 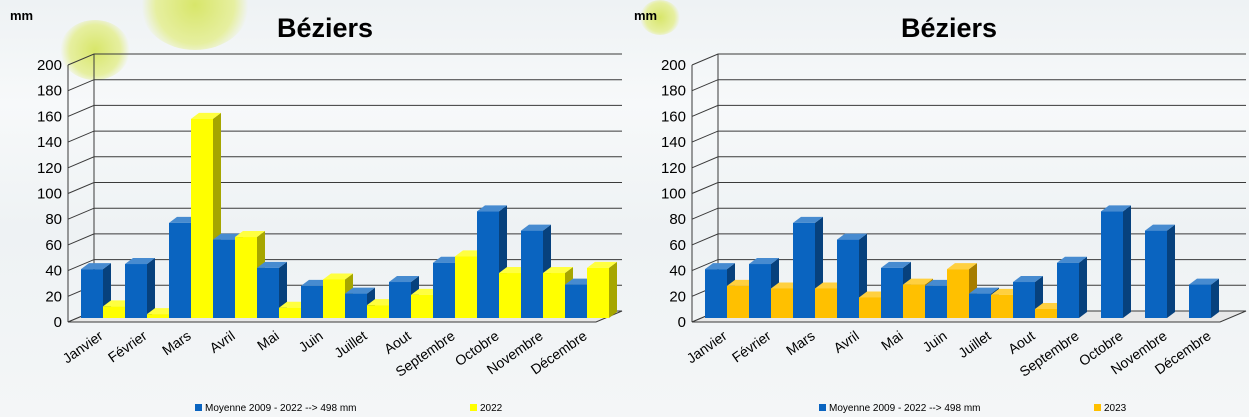 I want to click on x-tick-label: Juillet, so click(x=350, y=344).